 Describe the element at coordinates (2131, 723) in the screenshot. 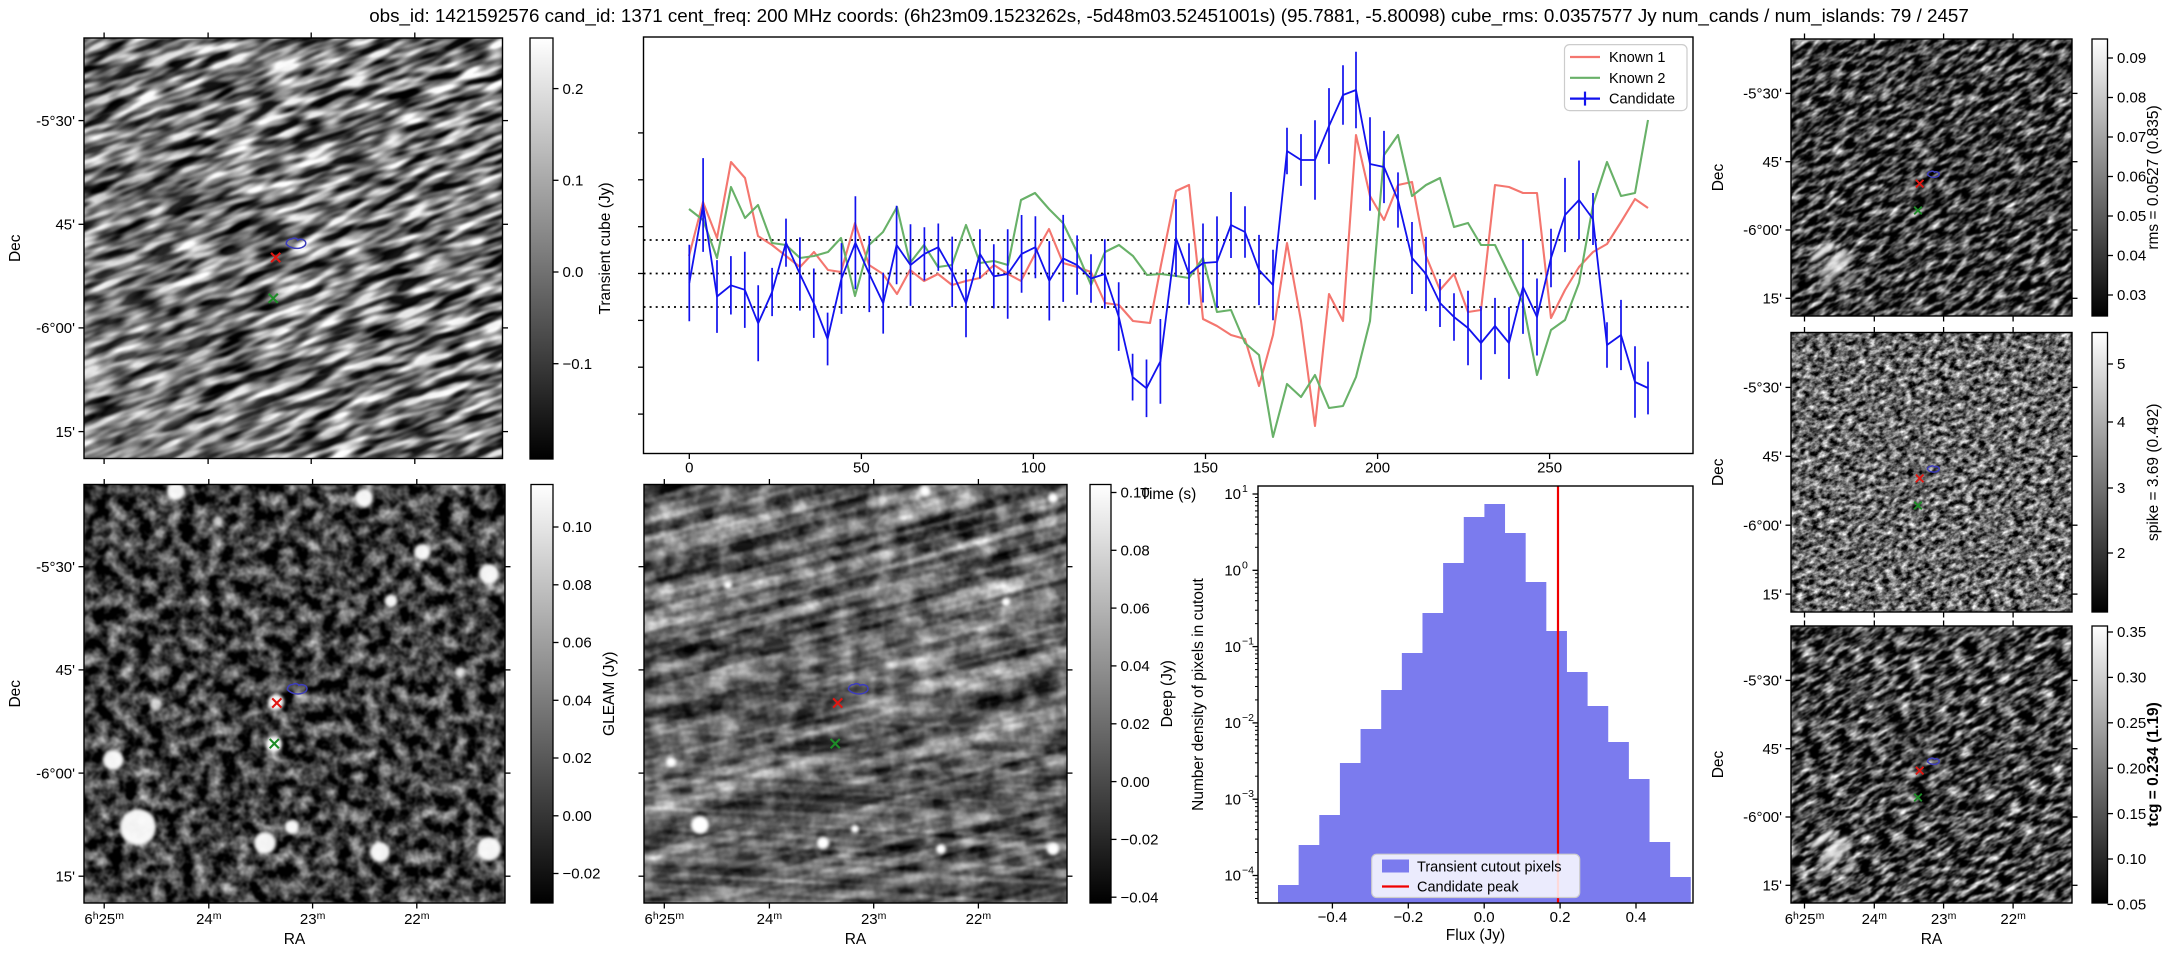

I see `svg-text: 0.25` at that location.